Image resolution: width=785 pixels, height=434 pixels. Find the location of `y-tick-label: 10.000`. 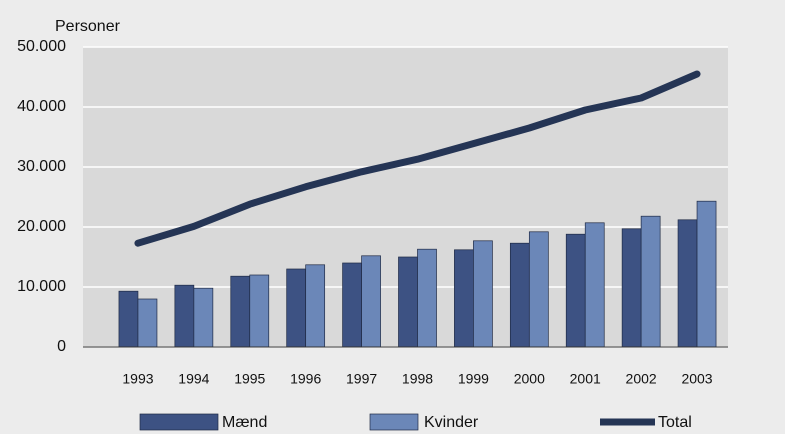

y-tick-label: 10.000 is located at coordinates (41, 286).